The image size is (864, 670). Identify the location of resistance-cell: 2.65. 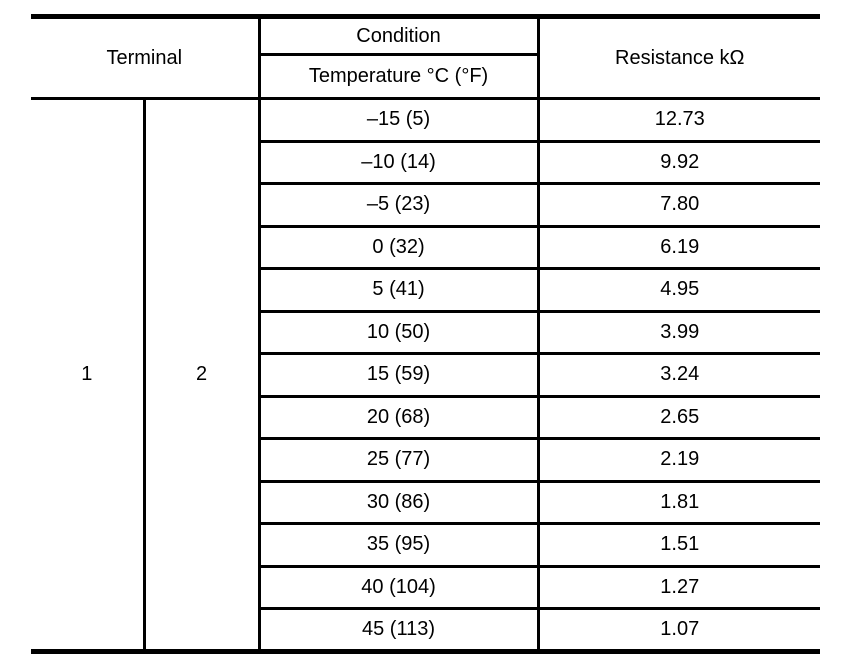
(678, 417).